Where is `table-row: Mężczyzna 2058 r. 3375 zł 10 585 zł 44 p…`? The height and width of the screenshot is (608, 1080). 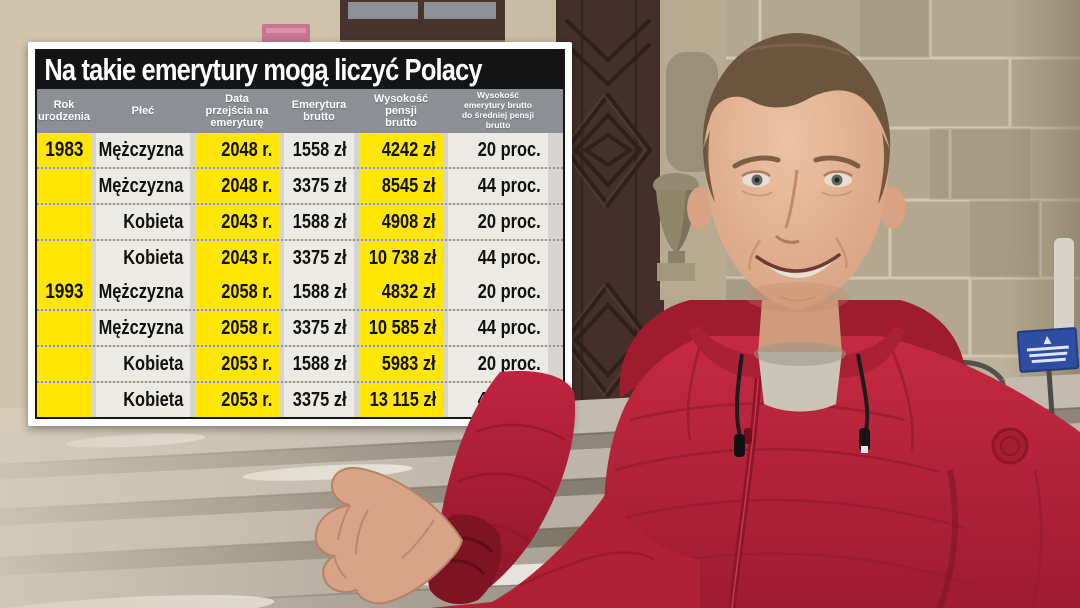 table-row: Mężczyzna 2058 r. 3375 zł 10 585 zł 44 p… is located at coordinates (300, 327).